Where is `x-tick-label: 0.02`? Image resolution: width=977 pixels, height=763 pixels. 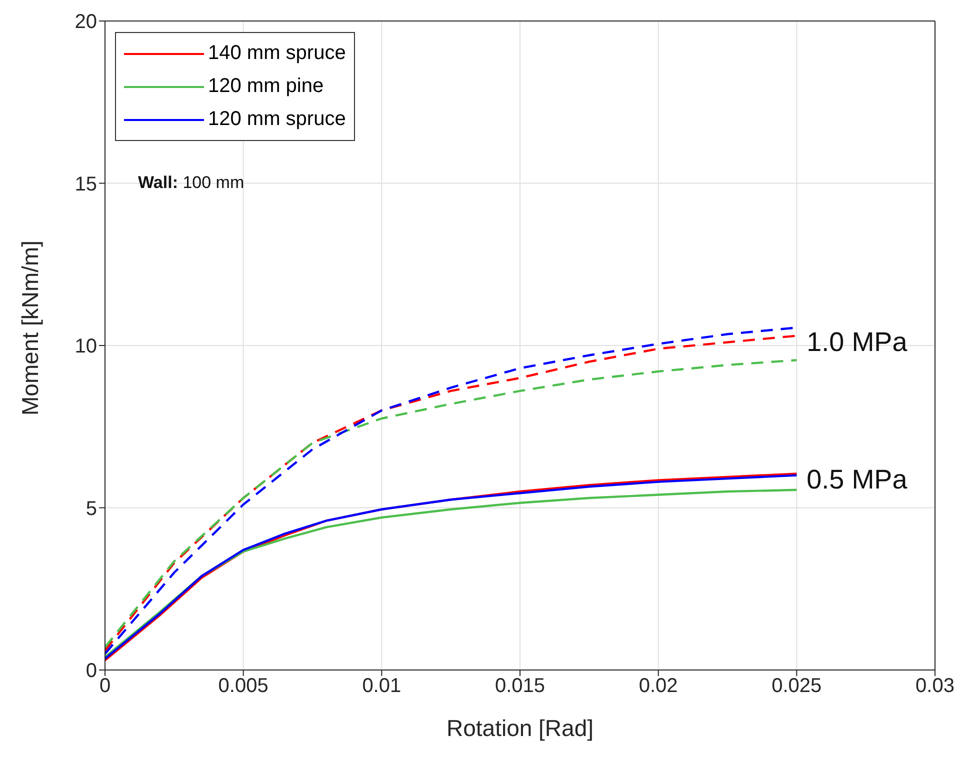 x-tick-label: 0.02 is located at coordinates (658, 686).